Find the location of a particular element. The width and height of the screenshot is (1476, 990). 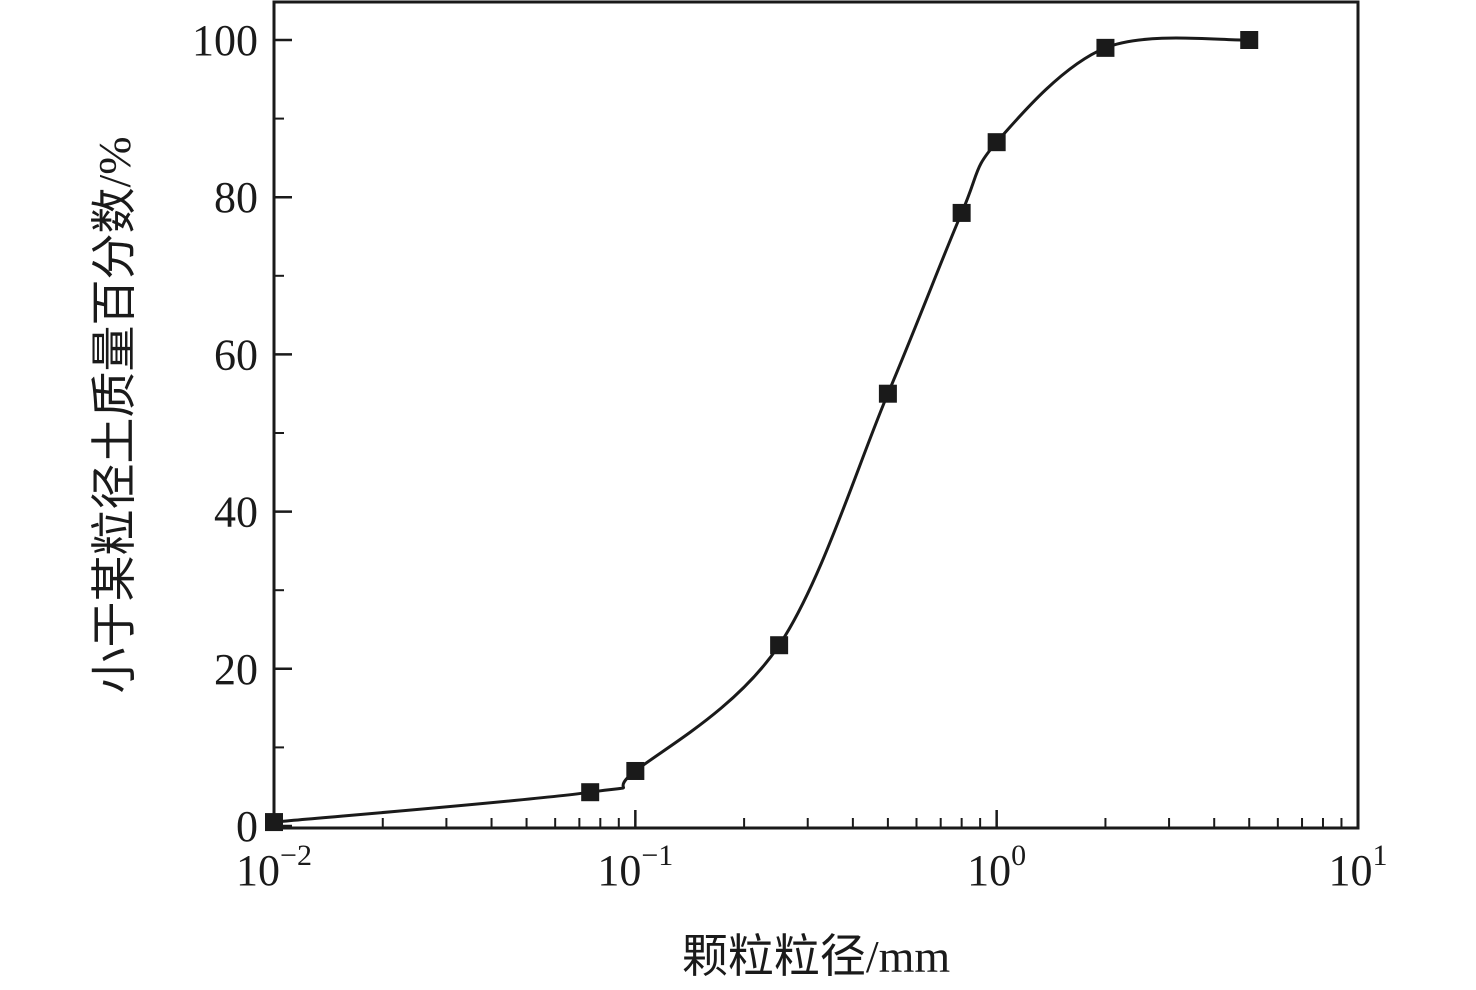

y-tick-label: 20 is located at coordinates (236, 669).